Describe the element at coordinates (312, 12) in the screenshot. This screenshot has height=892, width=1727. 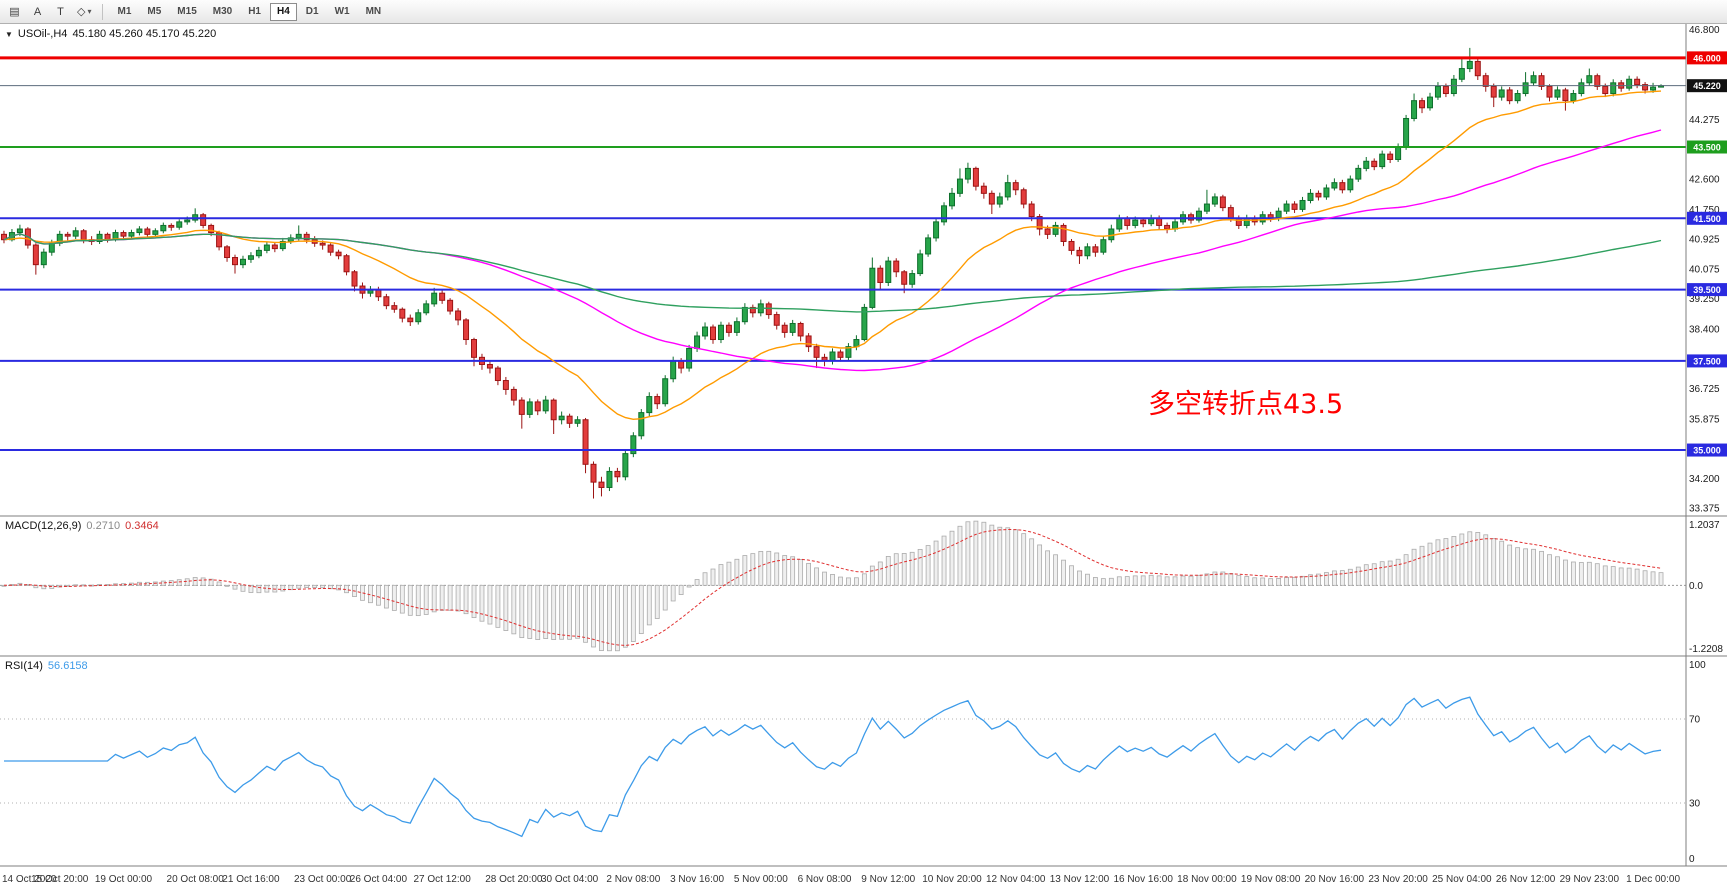
I see `timeframe-d1-button: D1` at that location.